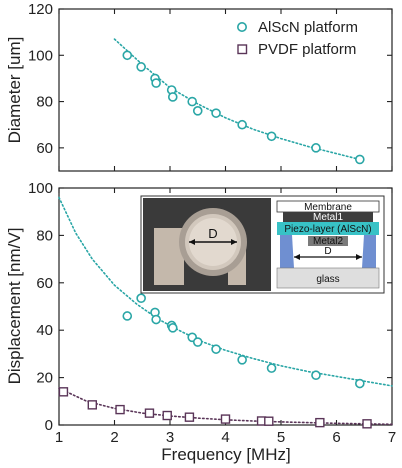 This screenshot has height=468, width=402. What do you see at coordinates (327, 251) in the screenshot?
I see `dimension-label: D` at bounding box center [327, 251].